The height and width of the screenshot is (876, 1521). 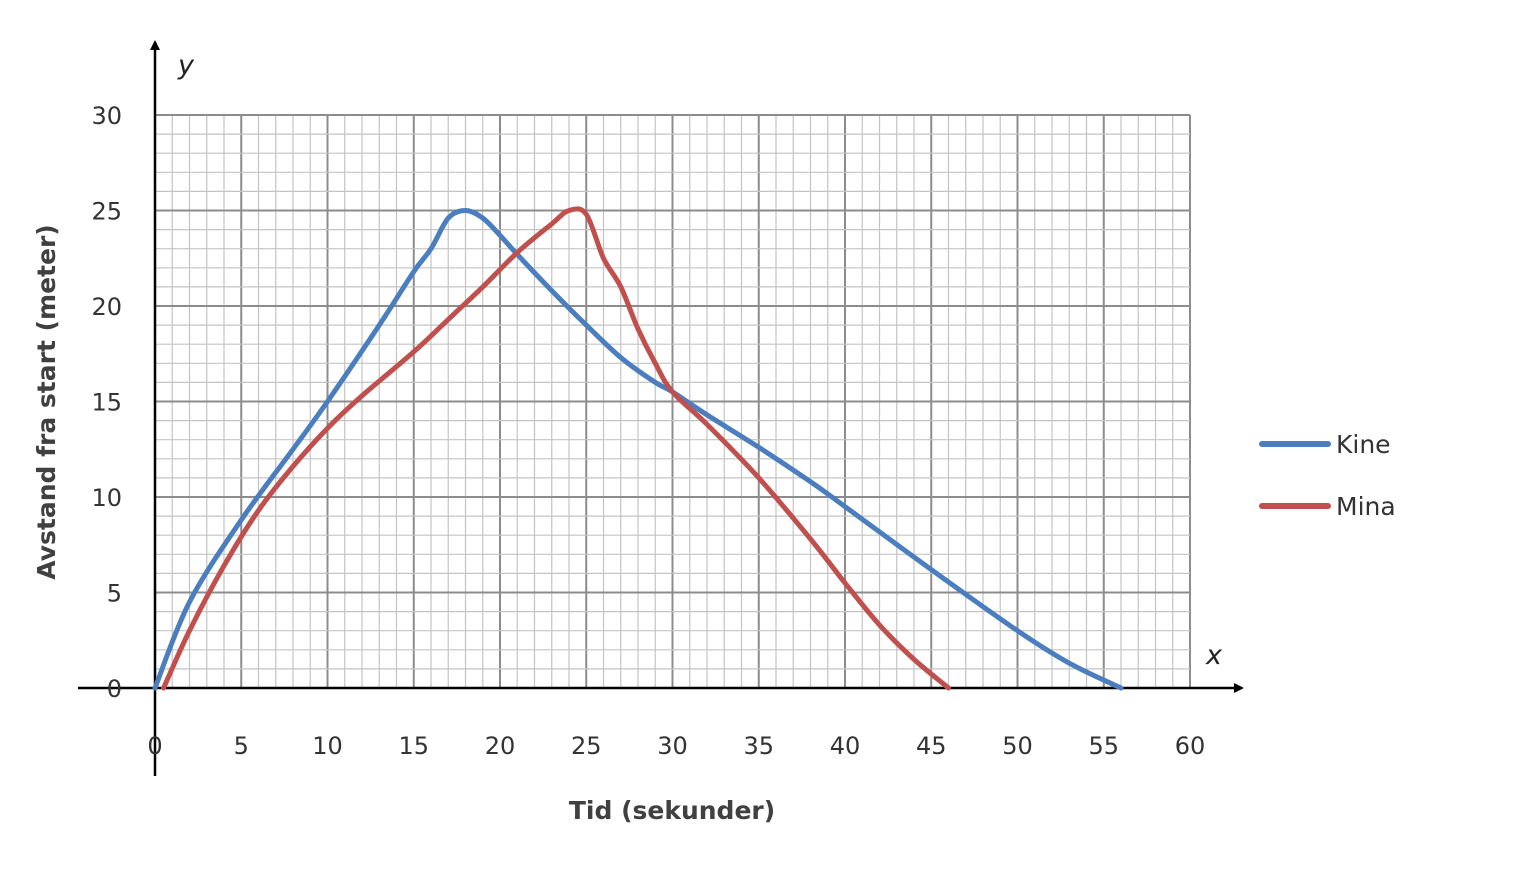 What do you see at coordinates (1017, 746) in the screenshot?
I see `x-tick-label: 50` at bounding box center [1017, 746].